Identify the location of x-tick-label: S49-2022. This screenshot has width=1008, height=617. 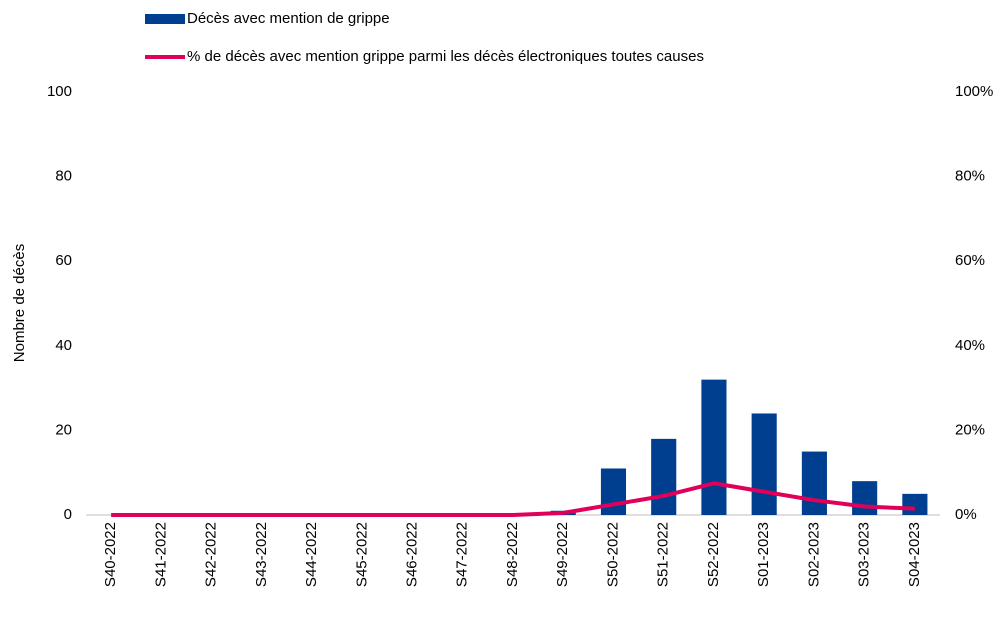
(562, 554).